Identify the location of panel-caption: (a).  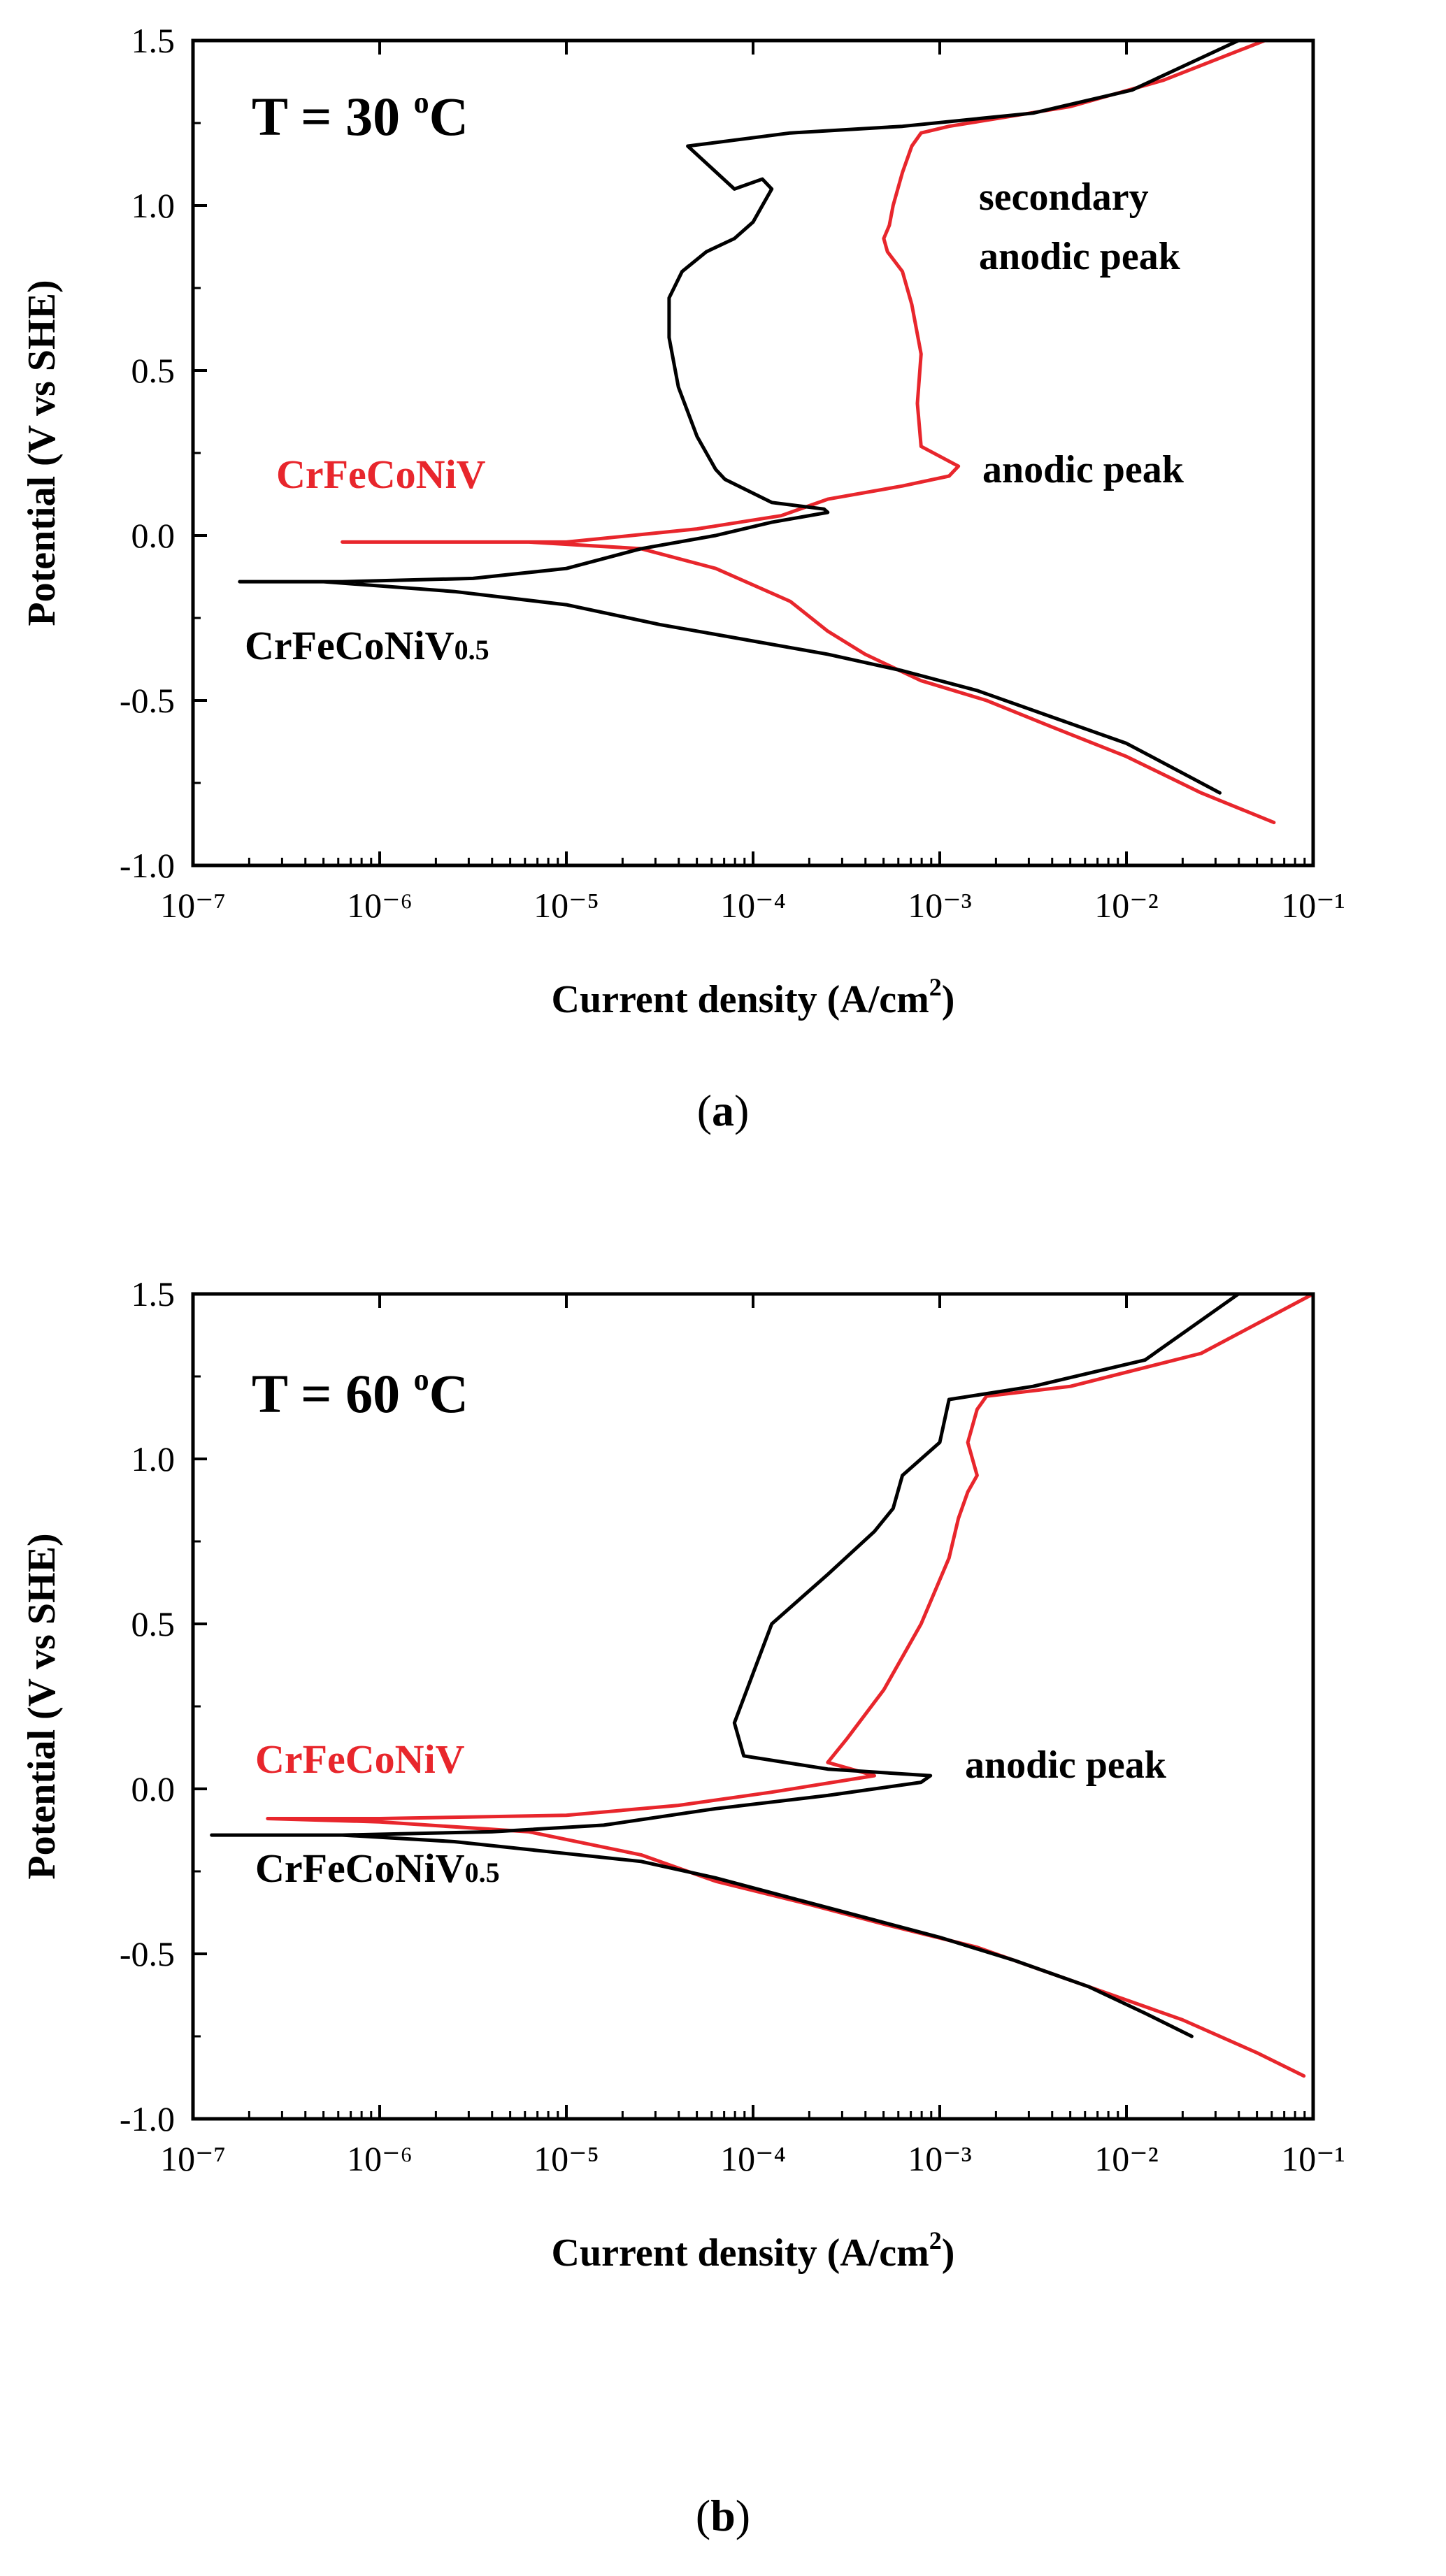
(723, 1110).